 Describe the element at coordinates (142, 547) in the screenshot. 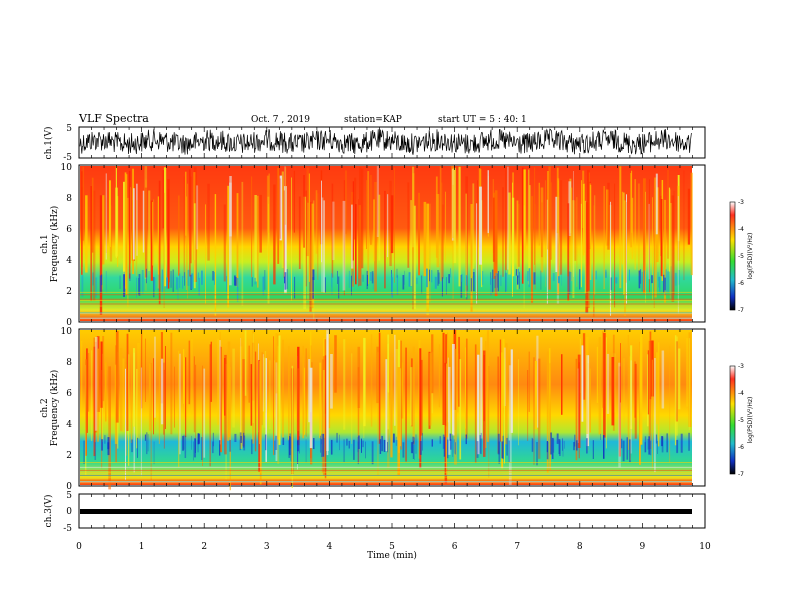

I see `x-tick-label: 1` at that location.